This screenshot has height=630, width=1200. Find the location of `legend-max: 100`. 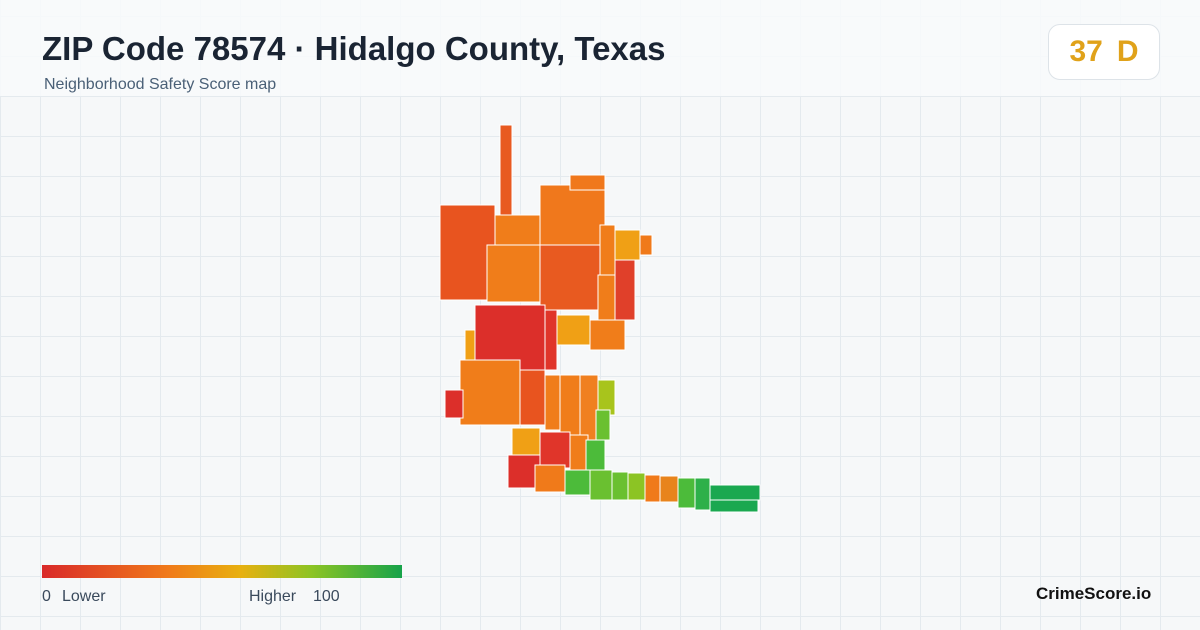

legend-max: 100 is located at coordinates (326, 596).